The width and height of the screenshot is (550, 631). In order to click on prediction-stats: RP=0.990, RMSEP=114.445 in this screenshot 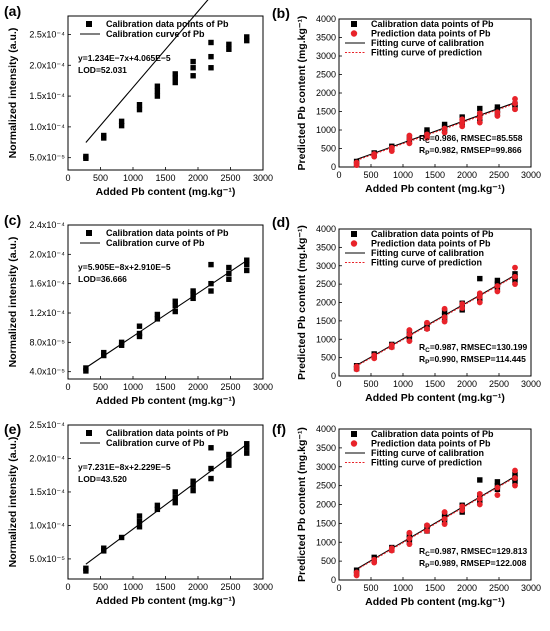, I will do `click(472, 360)`.